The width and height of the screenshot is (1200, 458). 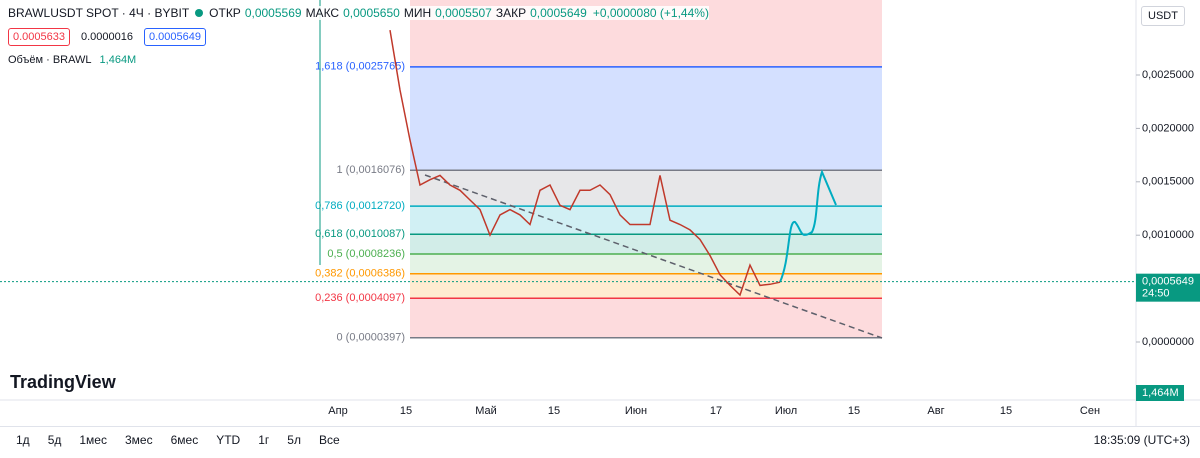 What do you see at coordinates (1168, 282) in the screenshot?
I see `last-price-label: 0,0005649` at bounding box center [1168, 282].